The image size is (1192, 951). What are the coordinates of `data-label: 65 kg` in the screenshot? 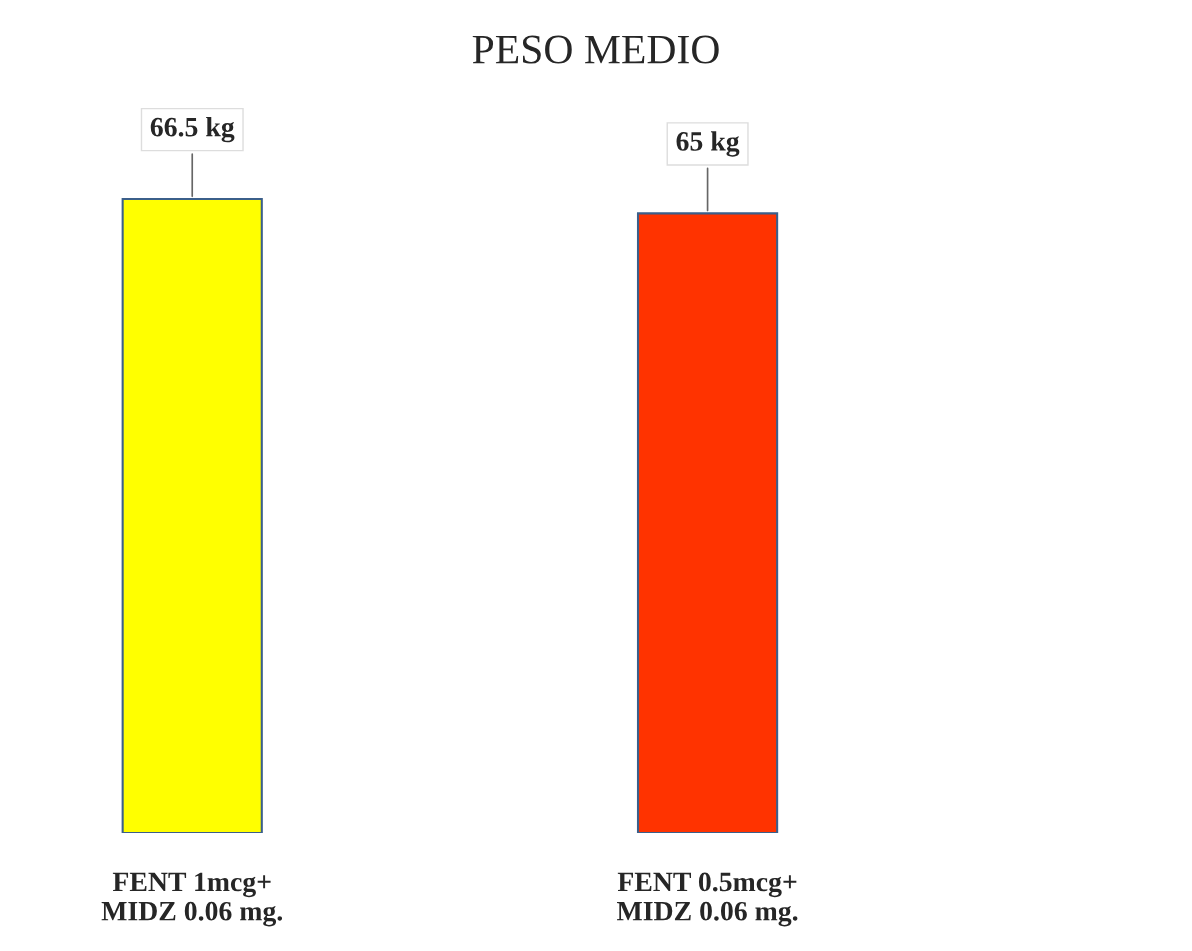 It's located at (708, 144).